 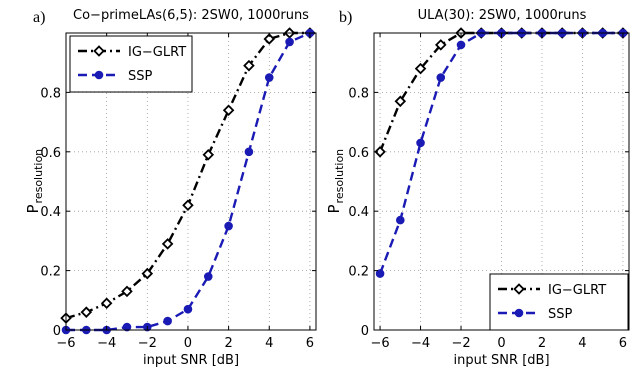 I want to click on panel-label: a), so click(x=39, y=17).